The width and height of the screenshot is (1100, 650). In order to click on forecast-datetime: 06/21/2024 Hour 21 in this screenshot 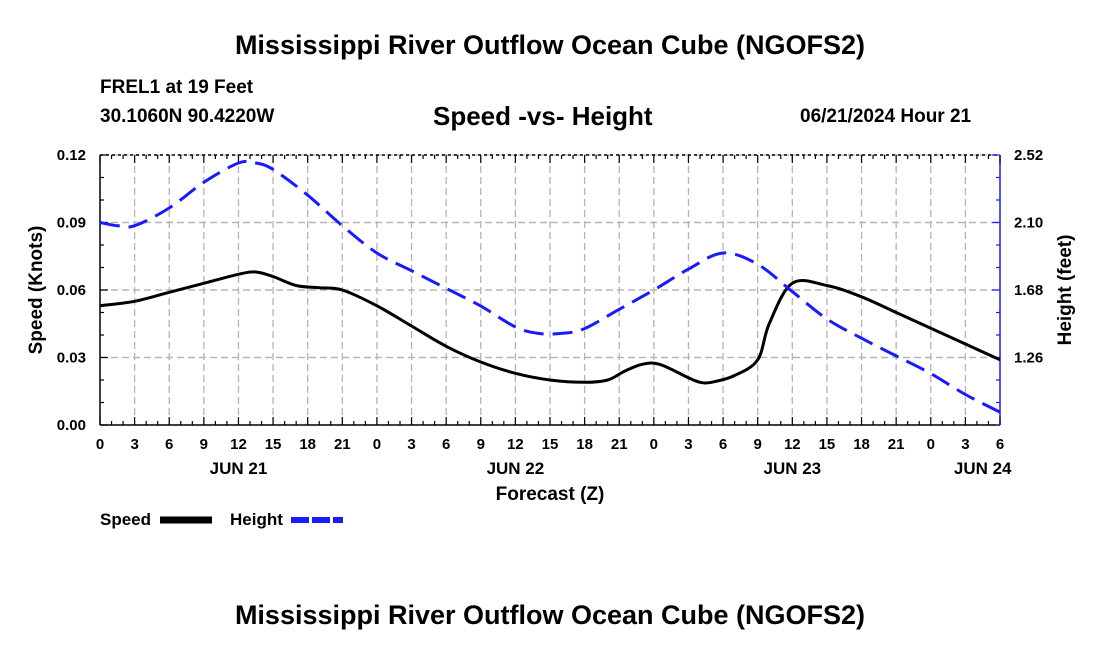, I will do `click(886, 116)`.